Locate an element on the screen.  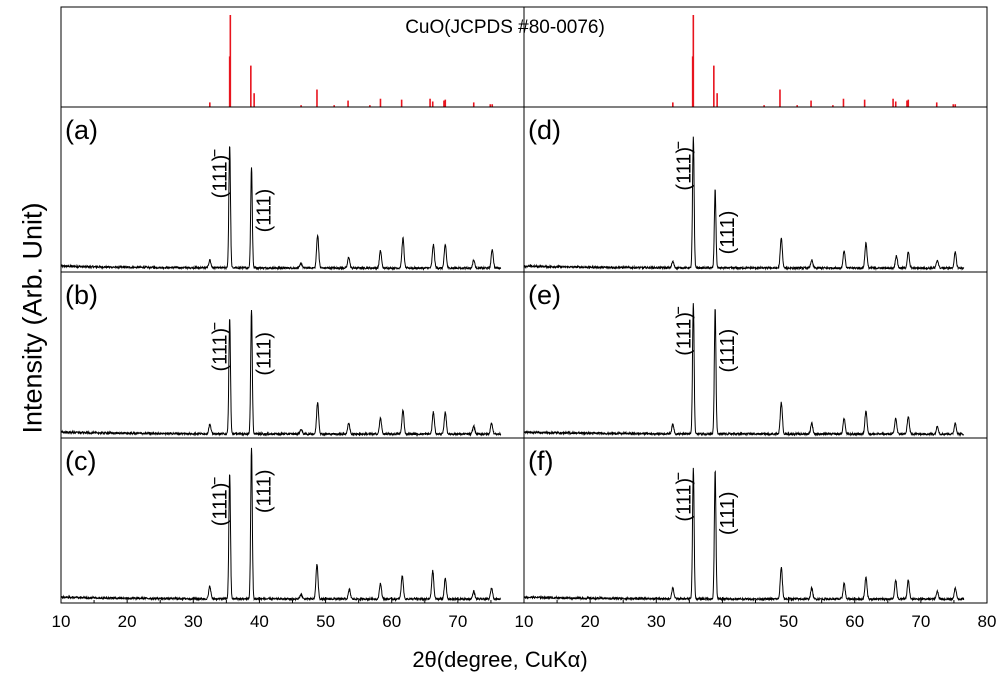
y-axis-label-container: Intensity (Arb. Unit) is located at coordinates (33, 300).